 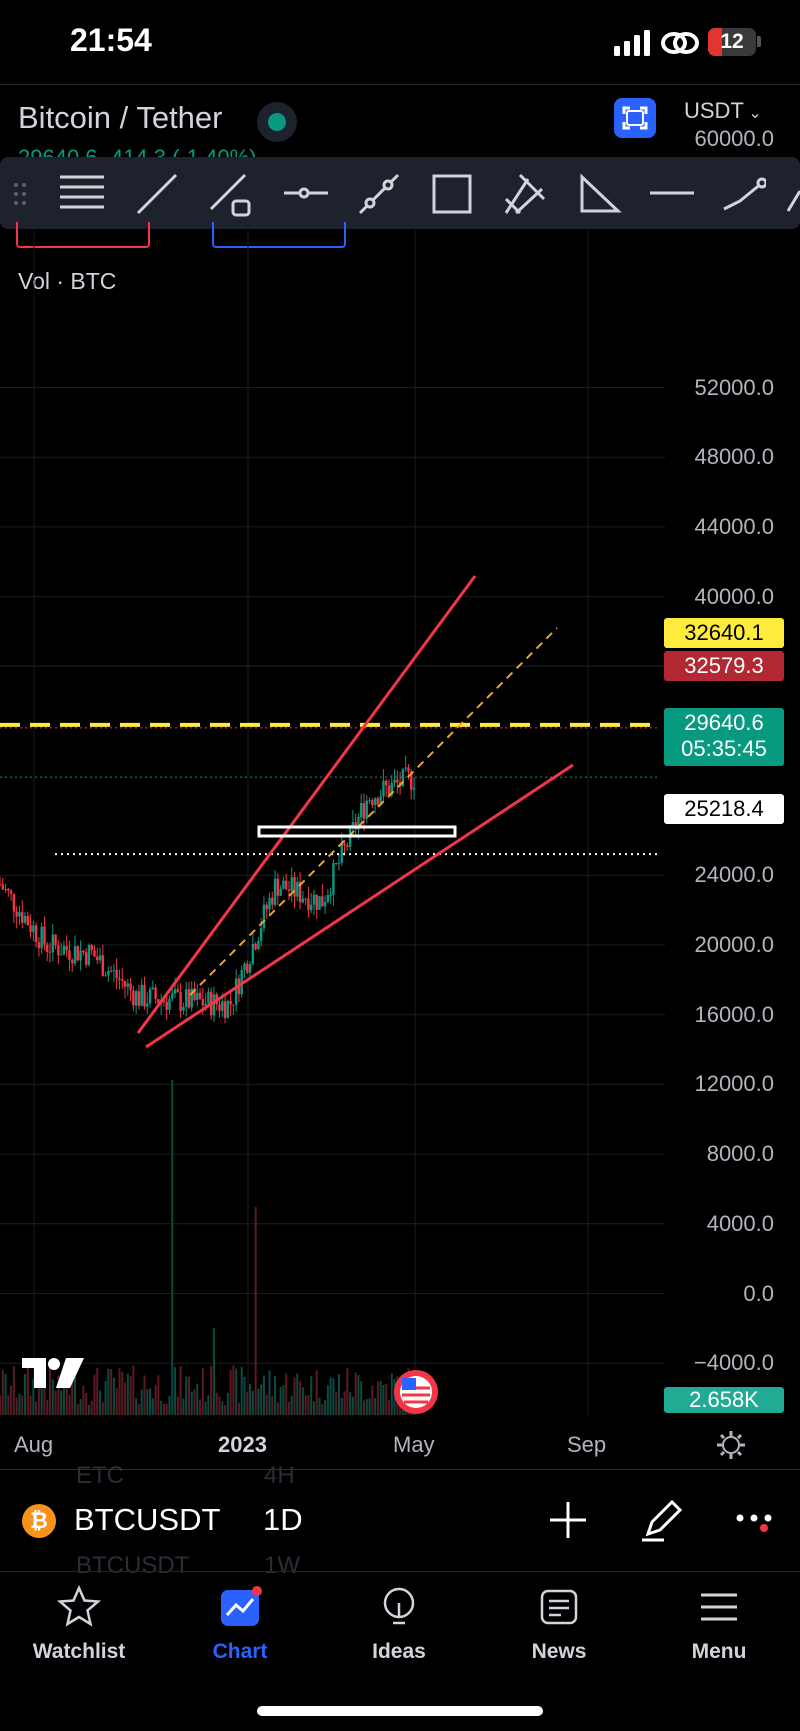 I want to click on pitchfork-icon, so click(x=525, y=194).